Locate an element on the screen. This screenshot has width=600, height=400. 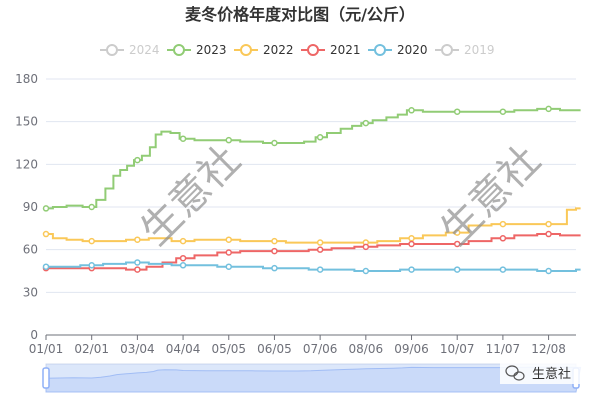
y-tick-label: 150 is located at coordinates (26, 122).